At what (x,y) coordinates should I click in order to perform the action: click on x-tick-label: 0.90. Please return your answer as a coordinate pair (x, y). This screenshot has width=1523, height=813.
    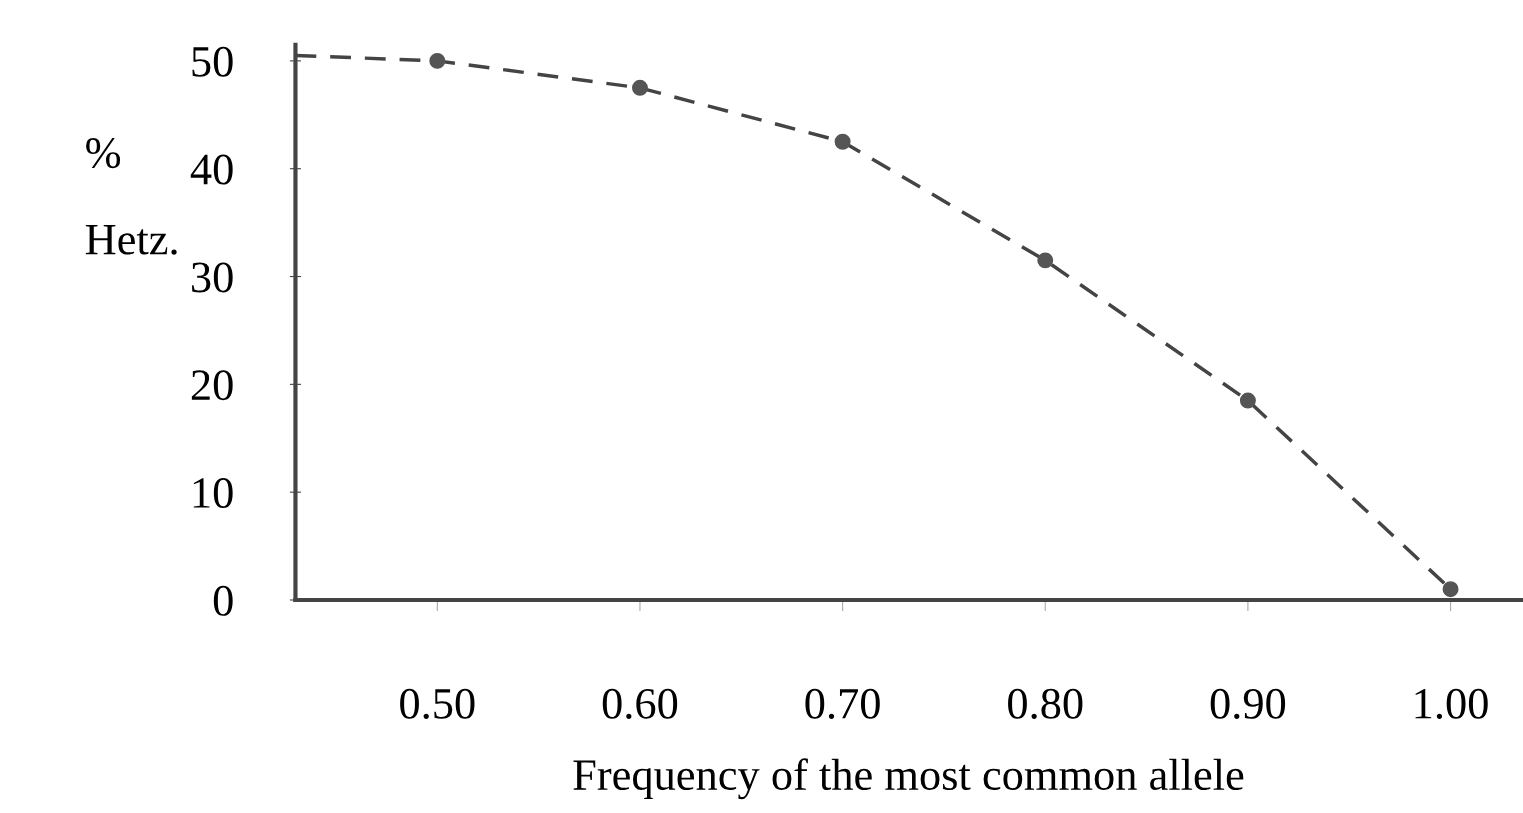
    Looking at the image, I should click on (1248, 703).